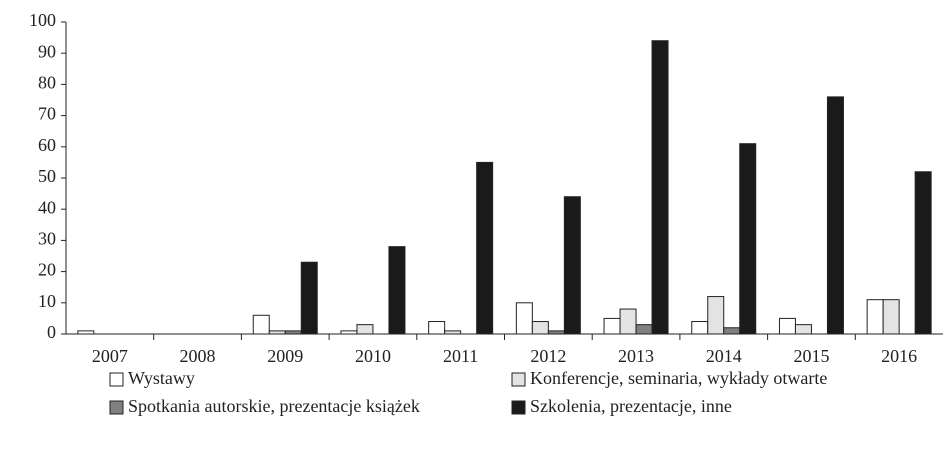 The width and height of the screenshot is (945, 453). Describe the element at coordinates (47, 145) in the screenshot. I see `y-tick-label: 60` at that location.